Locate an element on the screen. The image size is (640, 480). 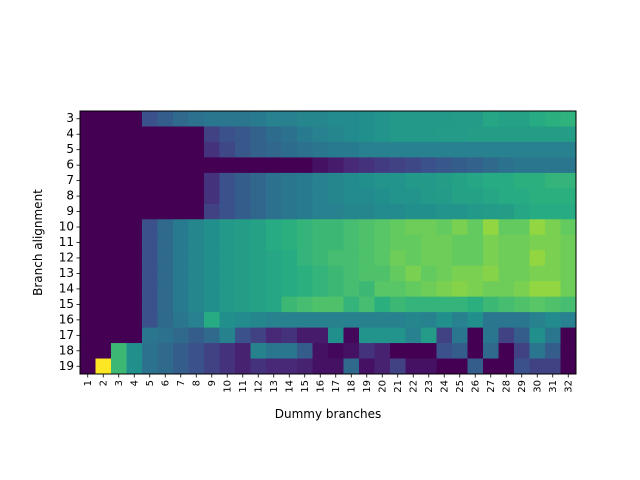
x-tick-label: 1 is located at coordinates (88, 383).